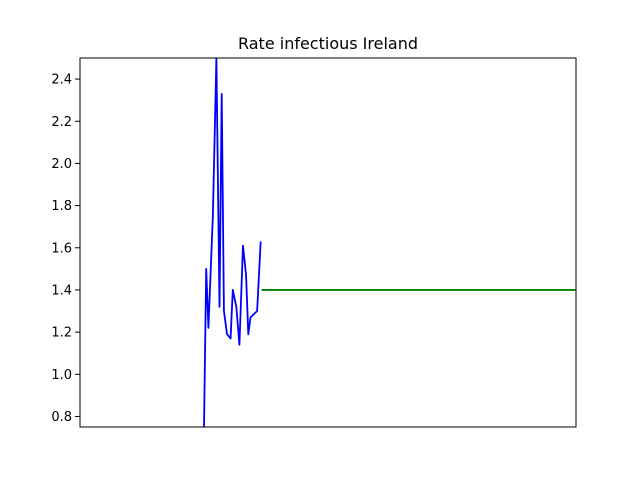 The image size is (640, 480). Describe the element at coordinates (61, 248) in the screenshot. I see `y-tick-label: 1.6` at that location.